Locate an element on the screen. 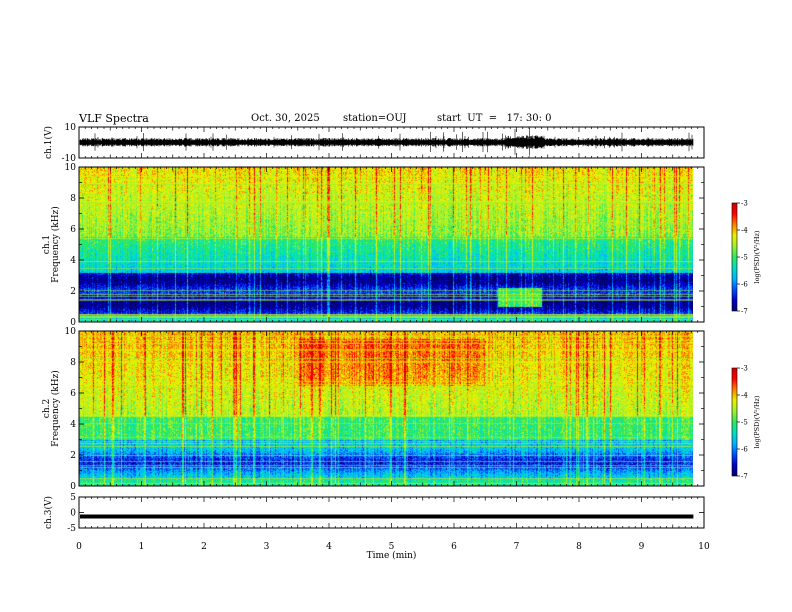  station-label: station=OUJ is located at coordinates (375, 118).